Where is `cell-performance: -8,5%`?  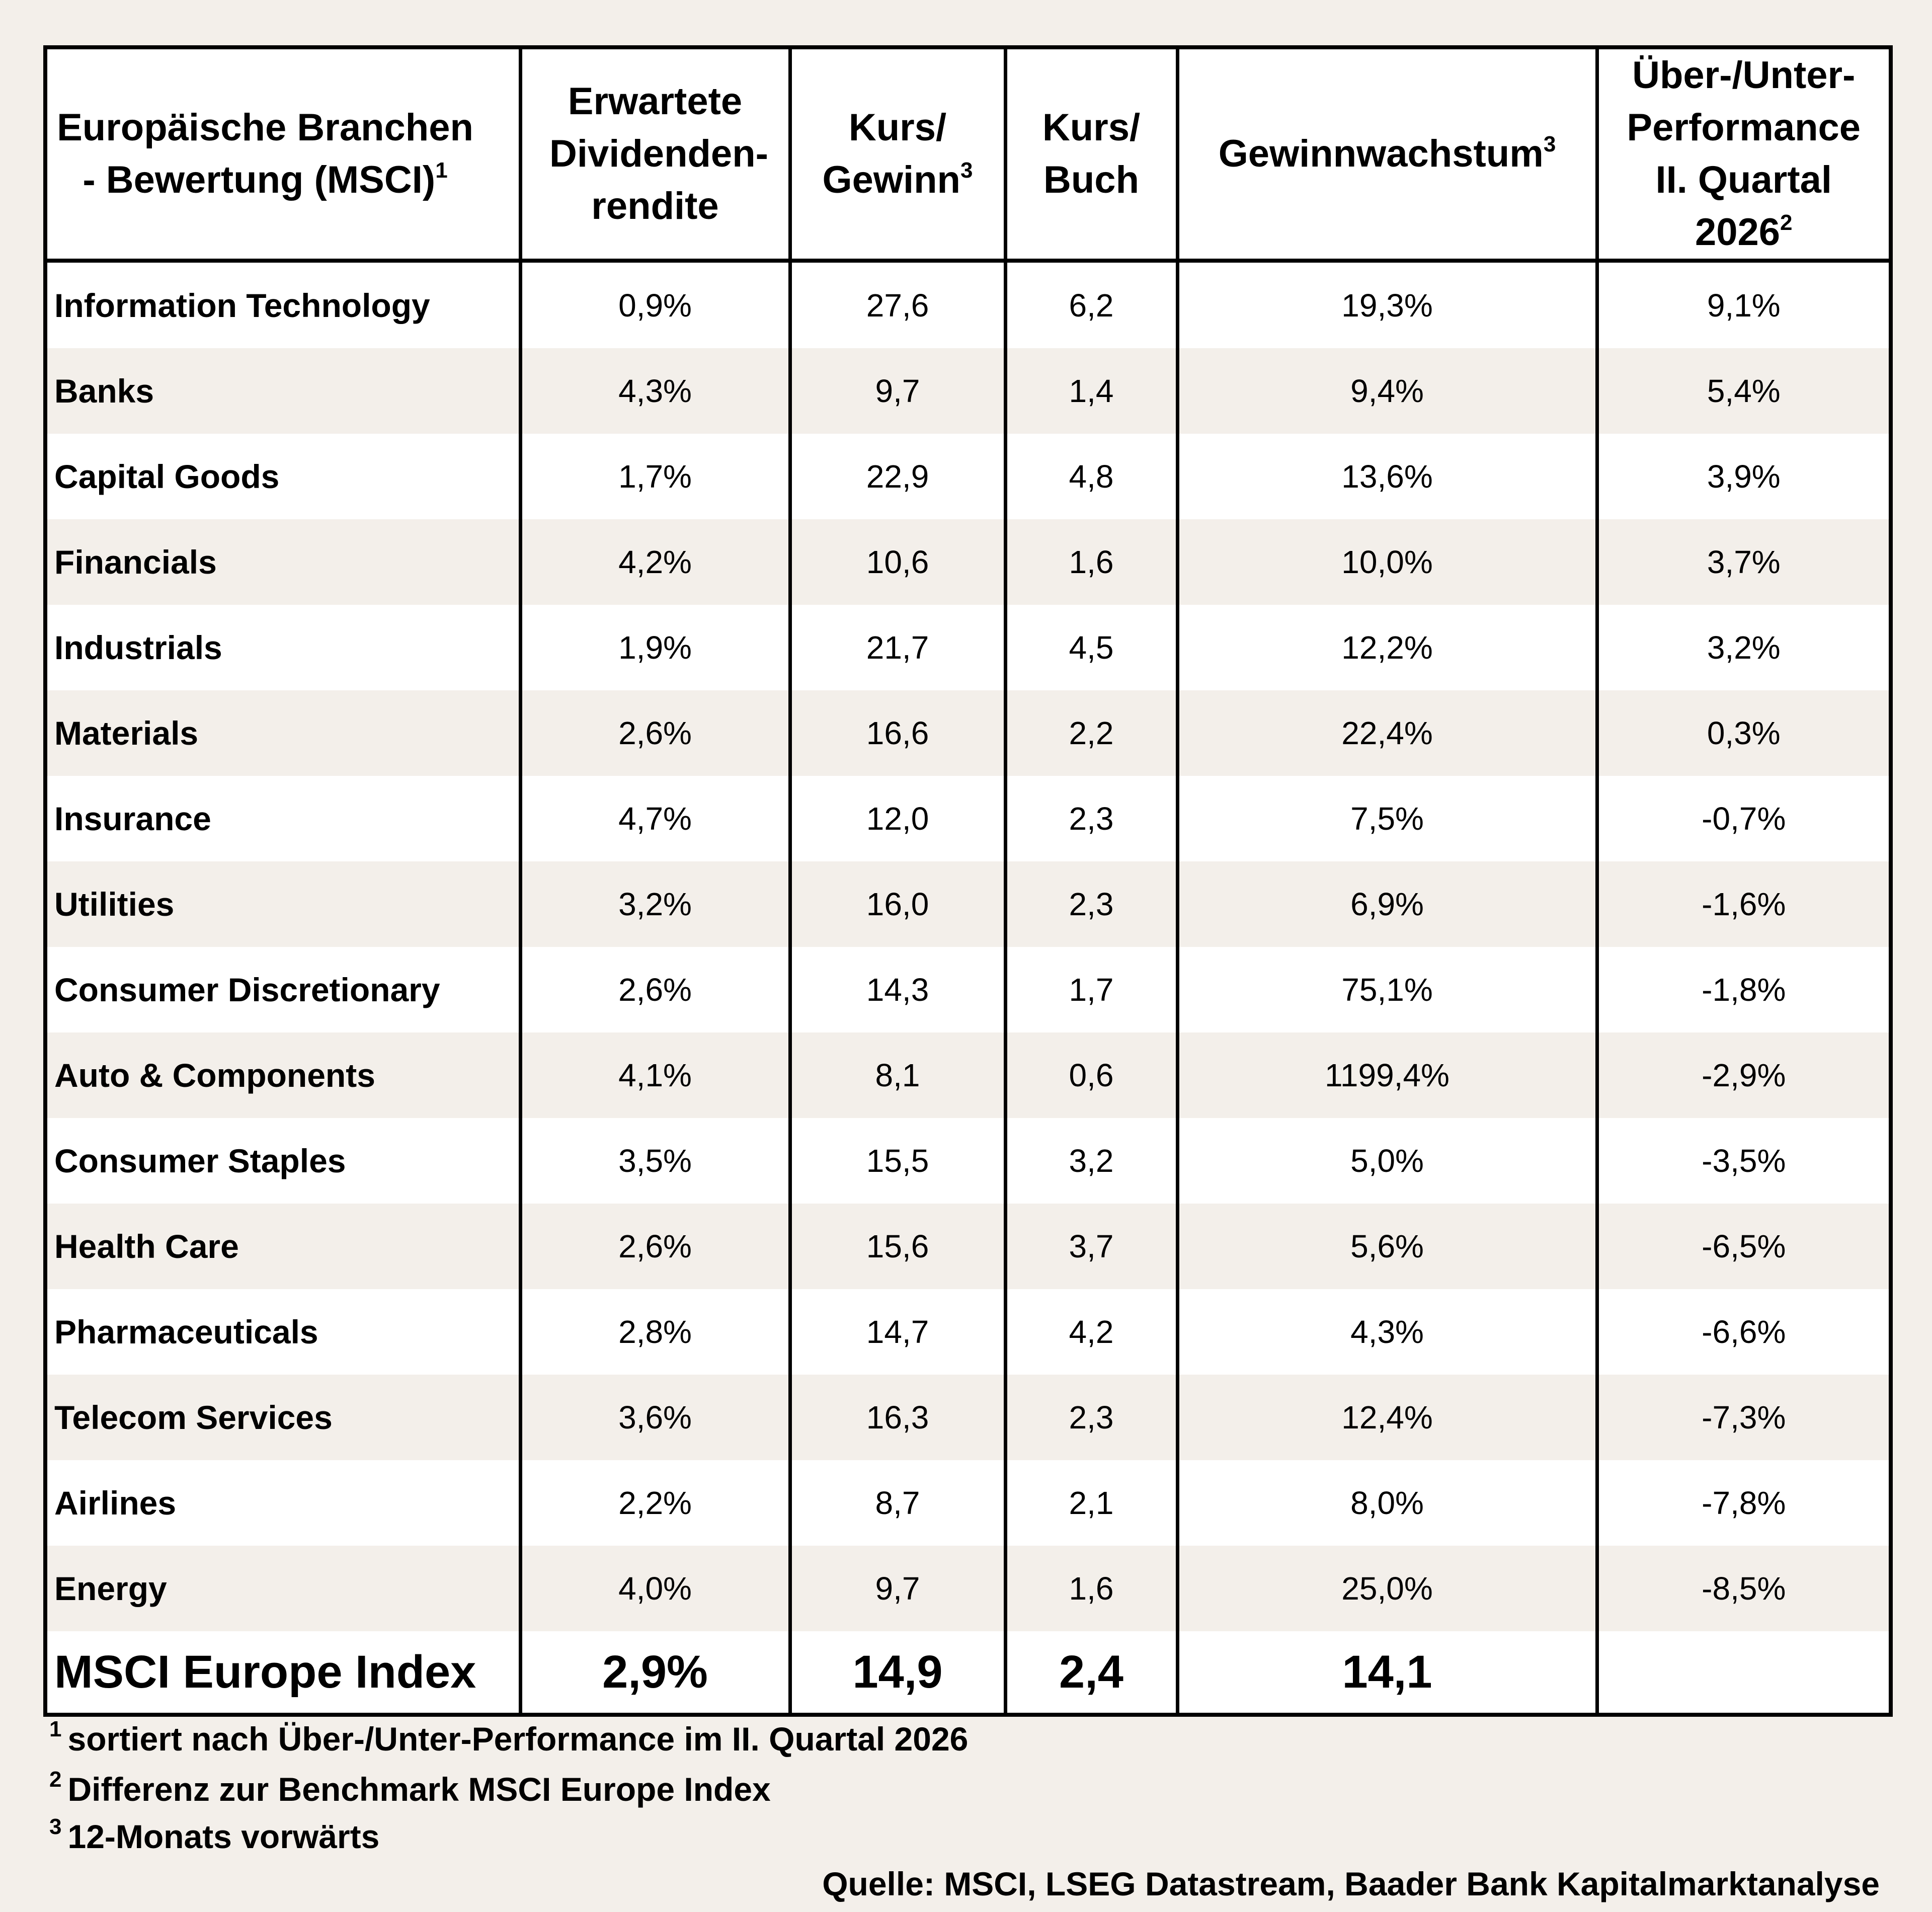
cell-performance: -8,5% is located at coordinates (1744, 1589).